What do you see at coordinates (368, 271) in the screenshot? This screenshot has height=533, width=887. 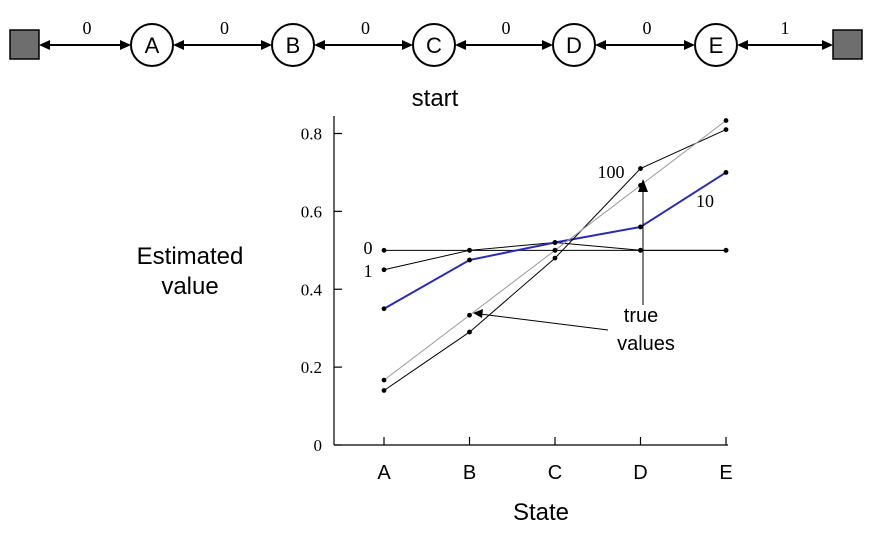 I see `series-label-1: 1` at bounding box center [368, 271].